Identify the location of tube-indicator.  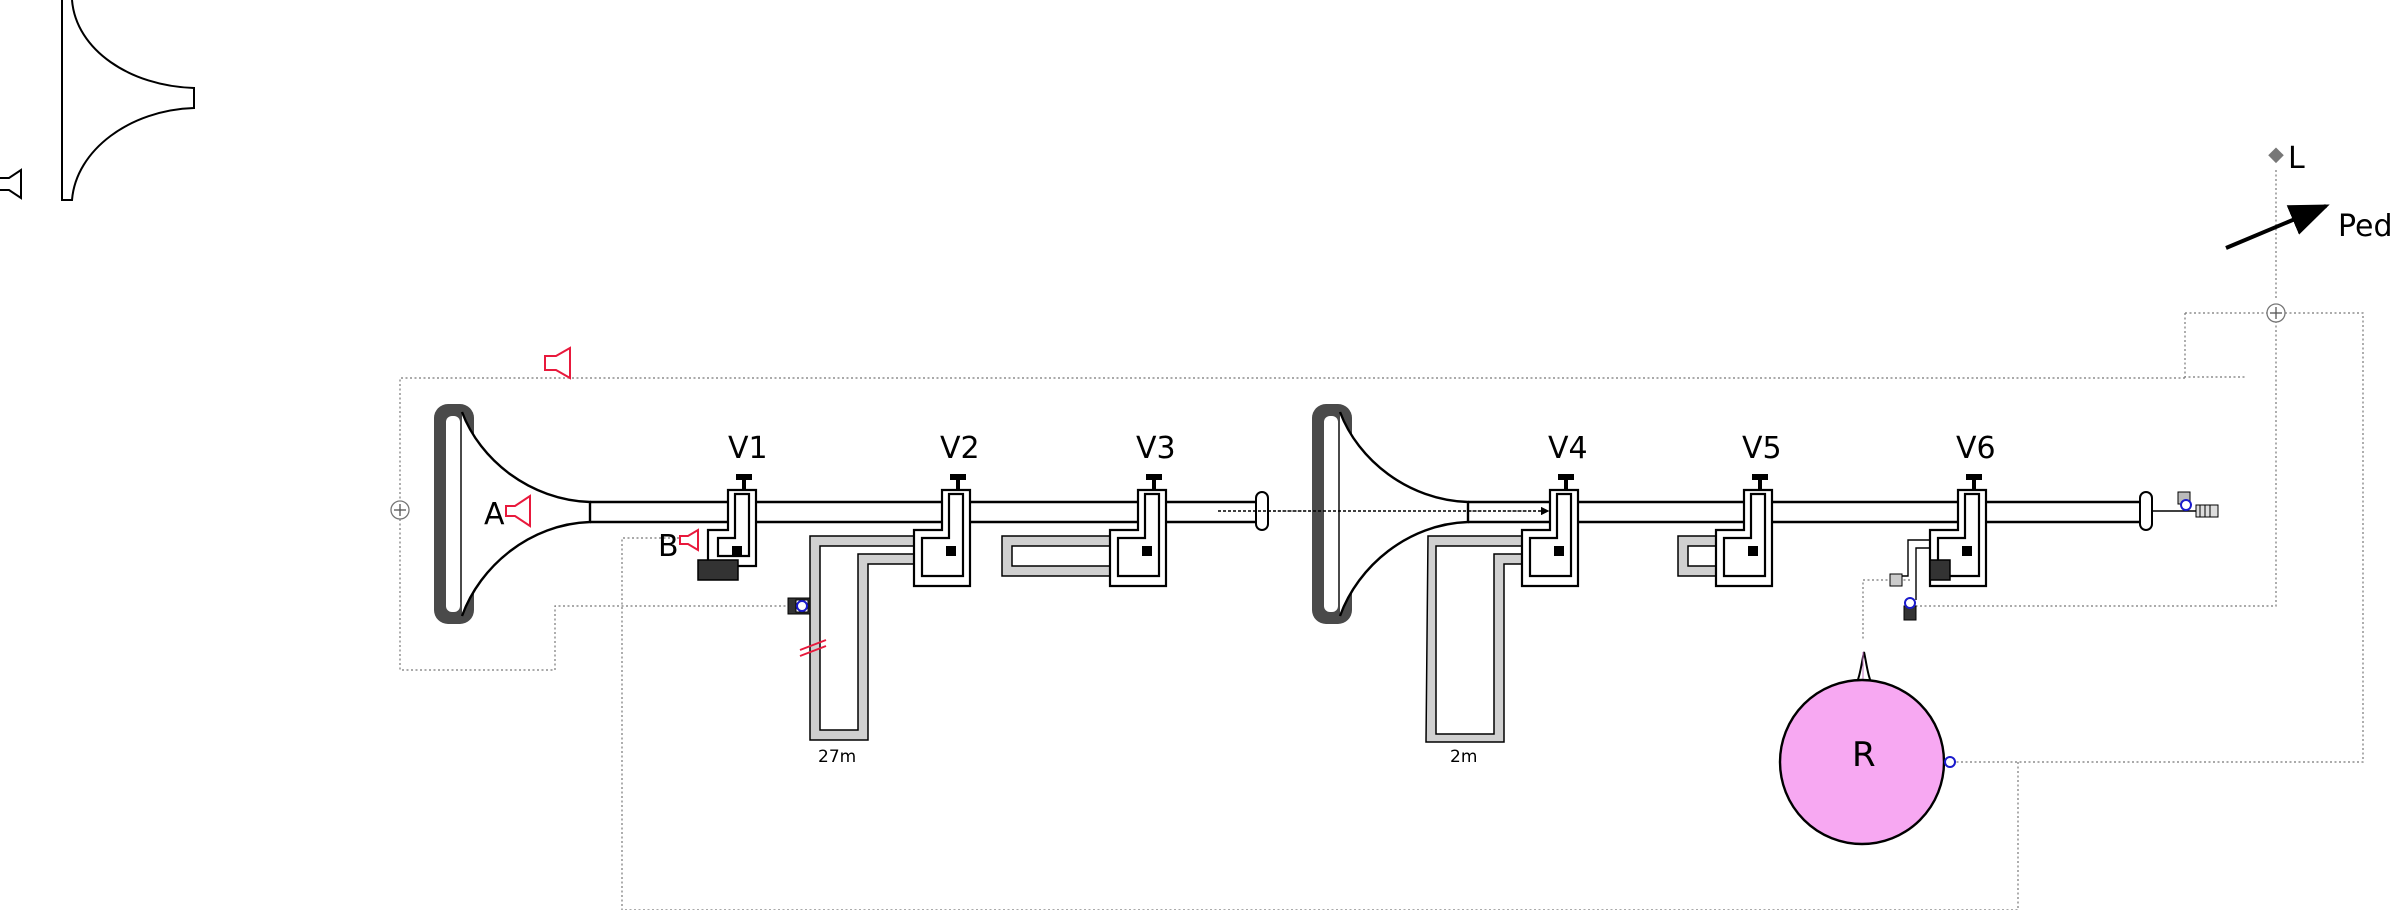
(799, 606).